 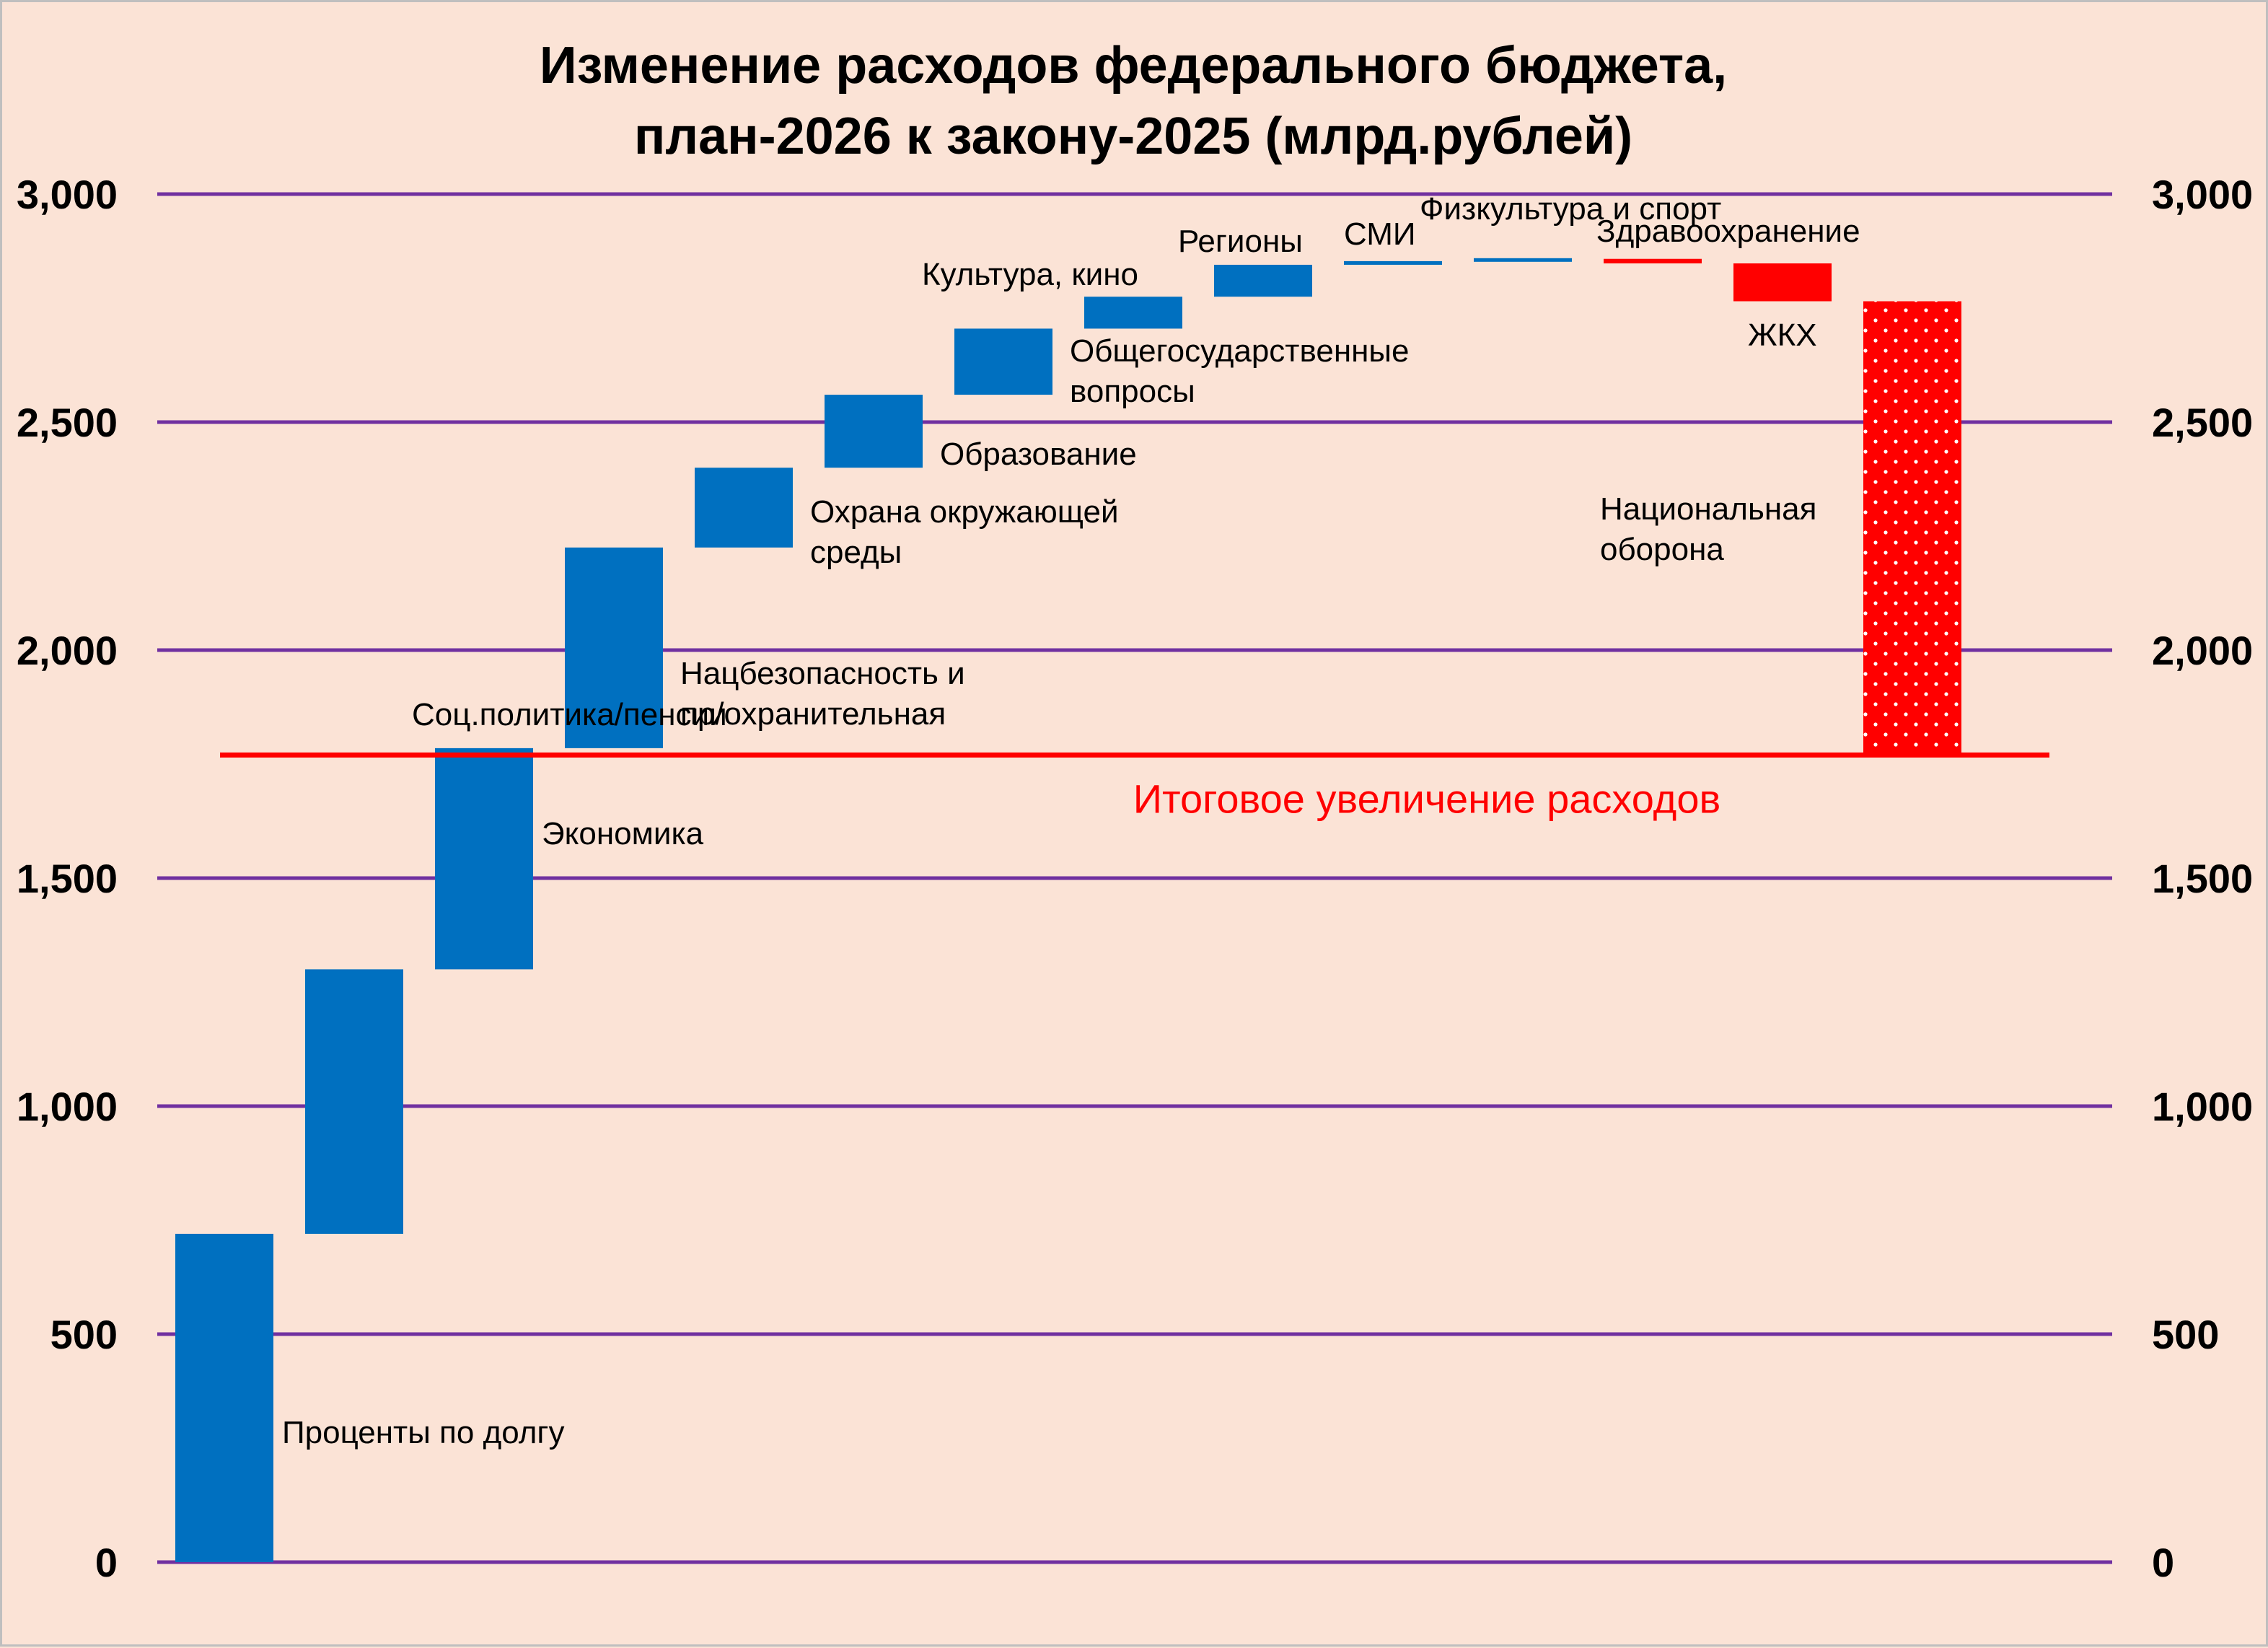 What do you see at coordinates (1134, 66) in the screenshot?
I see `chart-title-line-1: Изменение расходов федерального бюджета,` at bounding box center [1134, 66].